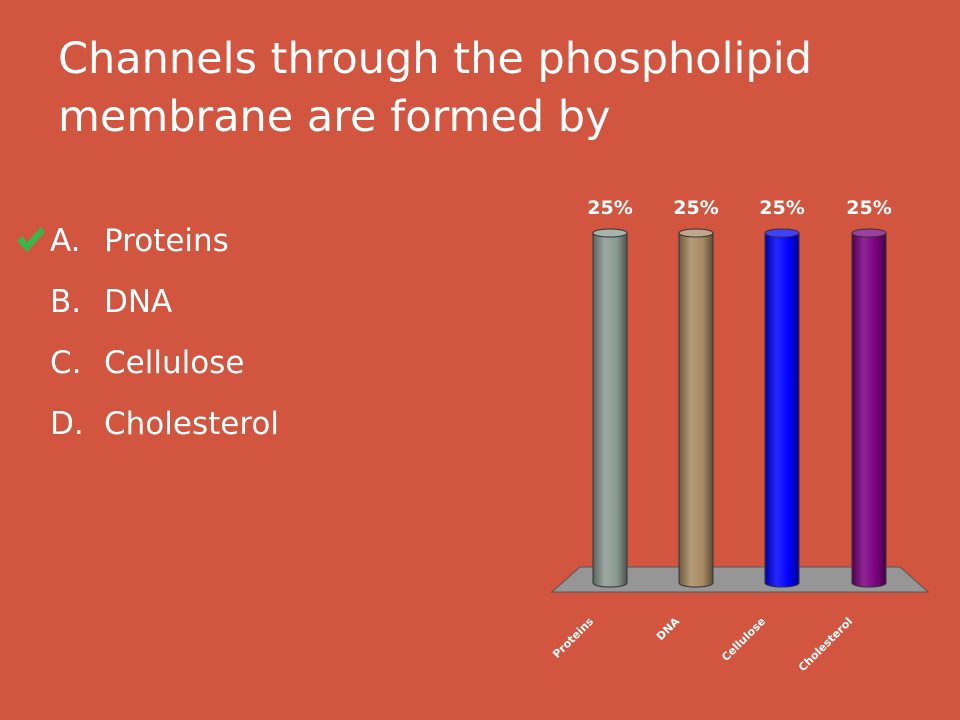 The image size is (960, 720). Describe the element at coordinates (696, 410) in the screenshot. I see `bar-dna` at that location.